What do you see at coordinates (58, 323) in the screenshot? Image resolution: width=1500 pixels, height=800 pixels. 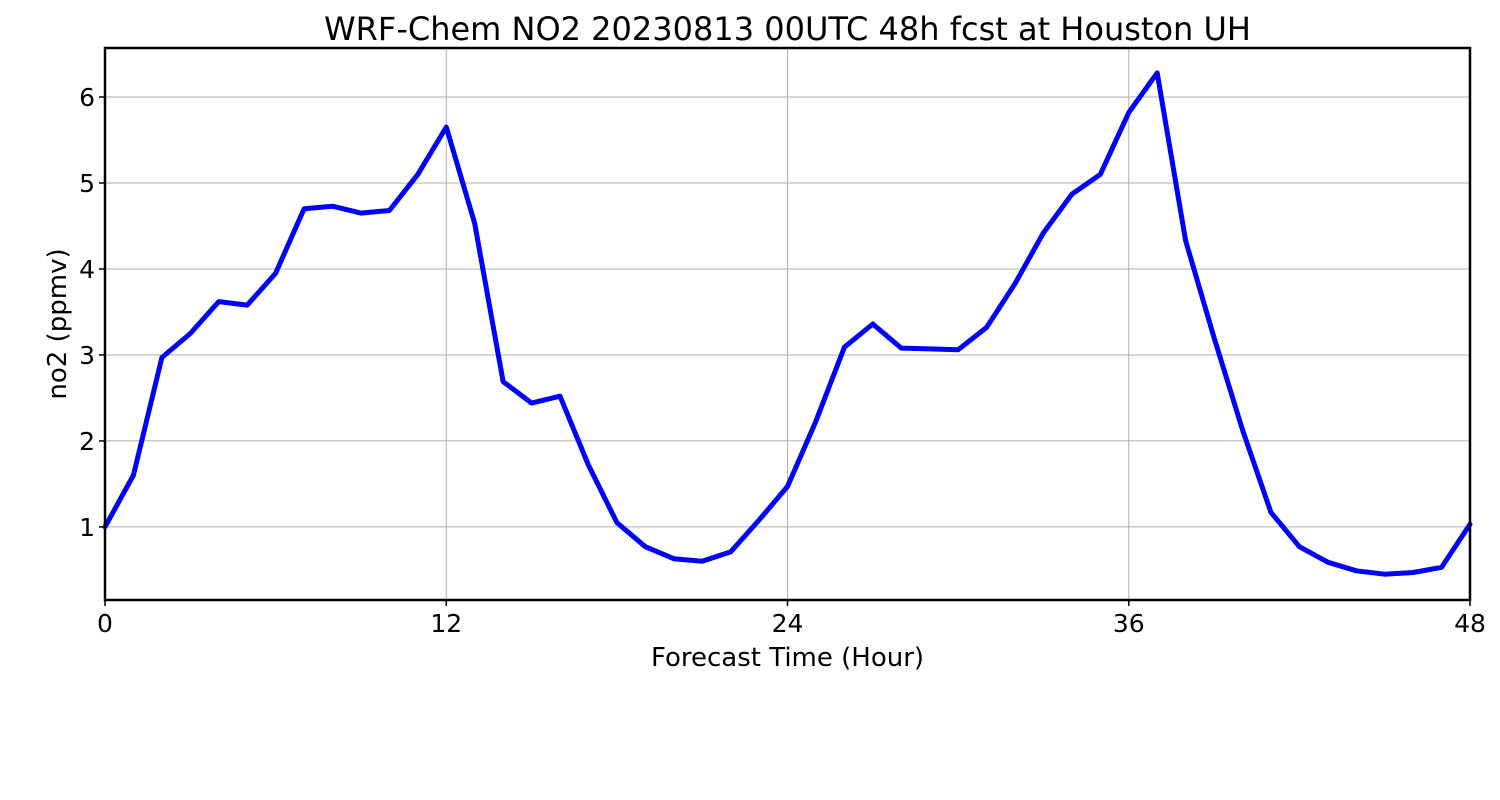 I see `y-axis-label: no2 (ppmv)` at bounding box center [58, 323].